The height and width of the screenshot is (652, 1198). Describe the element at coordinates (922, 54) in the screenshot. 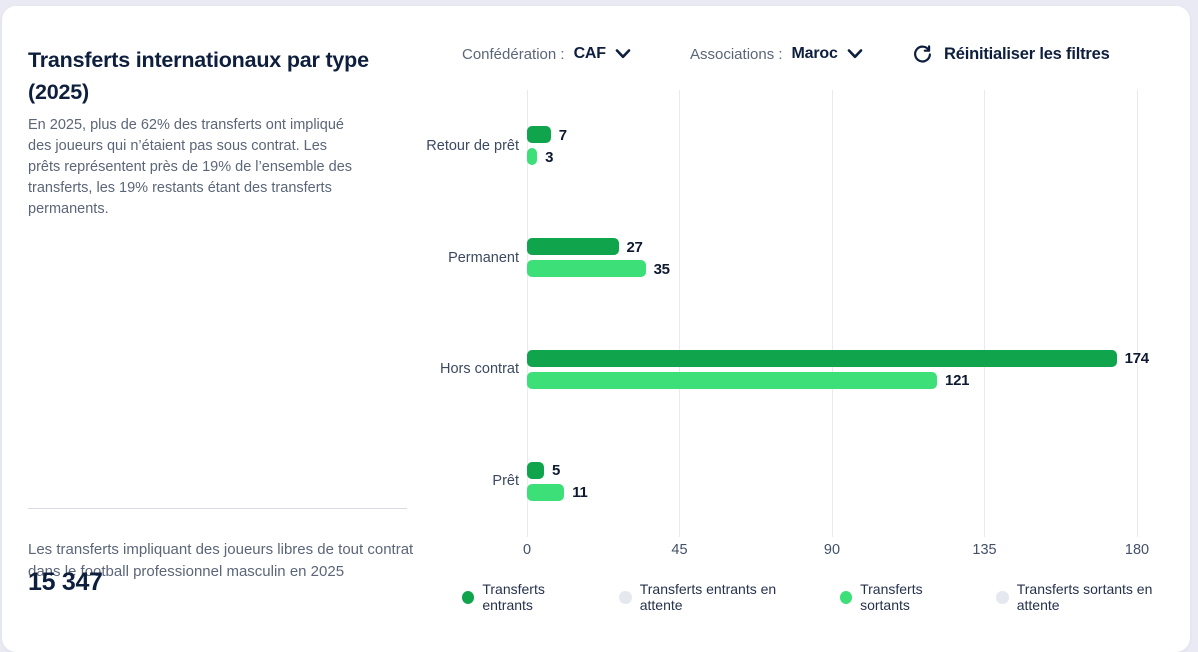

I see `refresh-icon` at that location.